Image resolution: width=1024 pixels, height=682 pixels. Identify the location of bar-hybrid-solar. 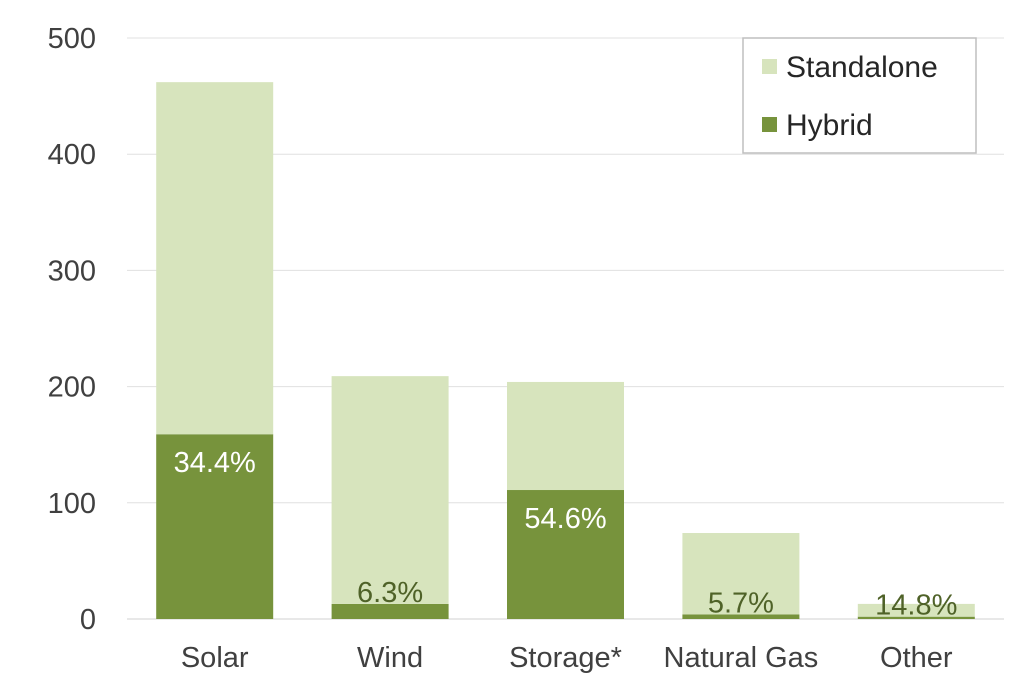
(215, 526).